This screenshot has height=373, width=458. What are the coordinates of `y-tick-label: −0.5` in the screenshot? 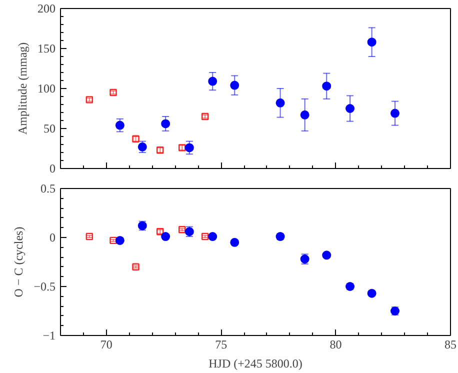 It's located at (45, 287).